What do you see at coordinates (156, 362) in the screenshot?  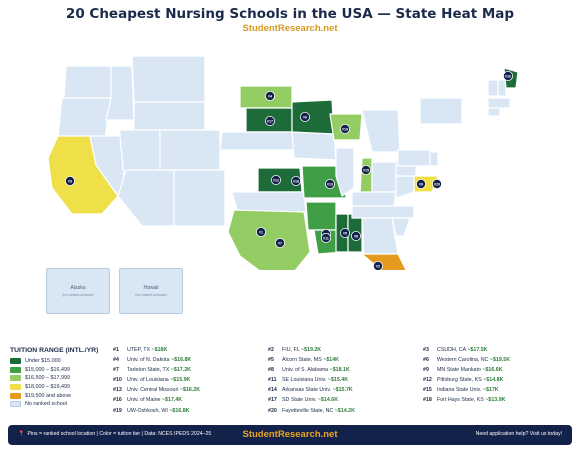 I see `ranking-row: #4 Univ. of N. Dakota ~$16.8K` at bounding box center [156, 362].